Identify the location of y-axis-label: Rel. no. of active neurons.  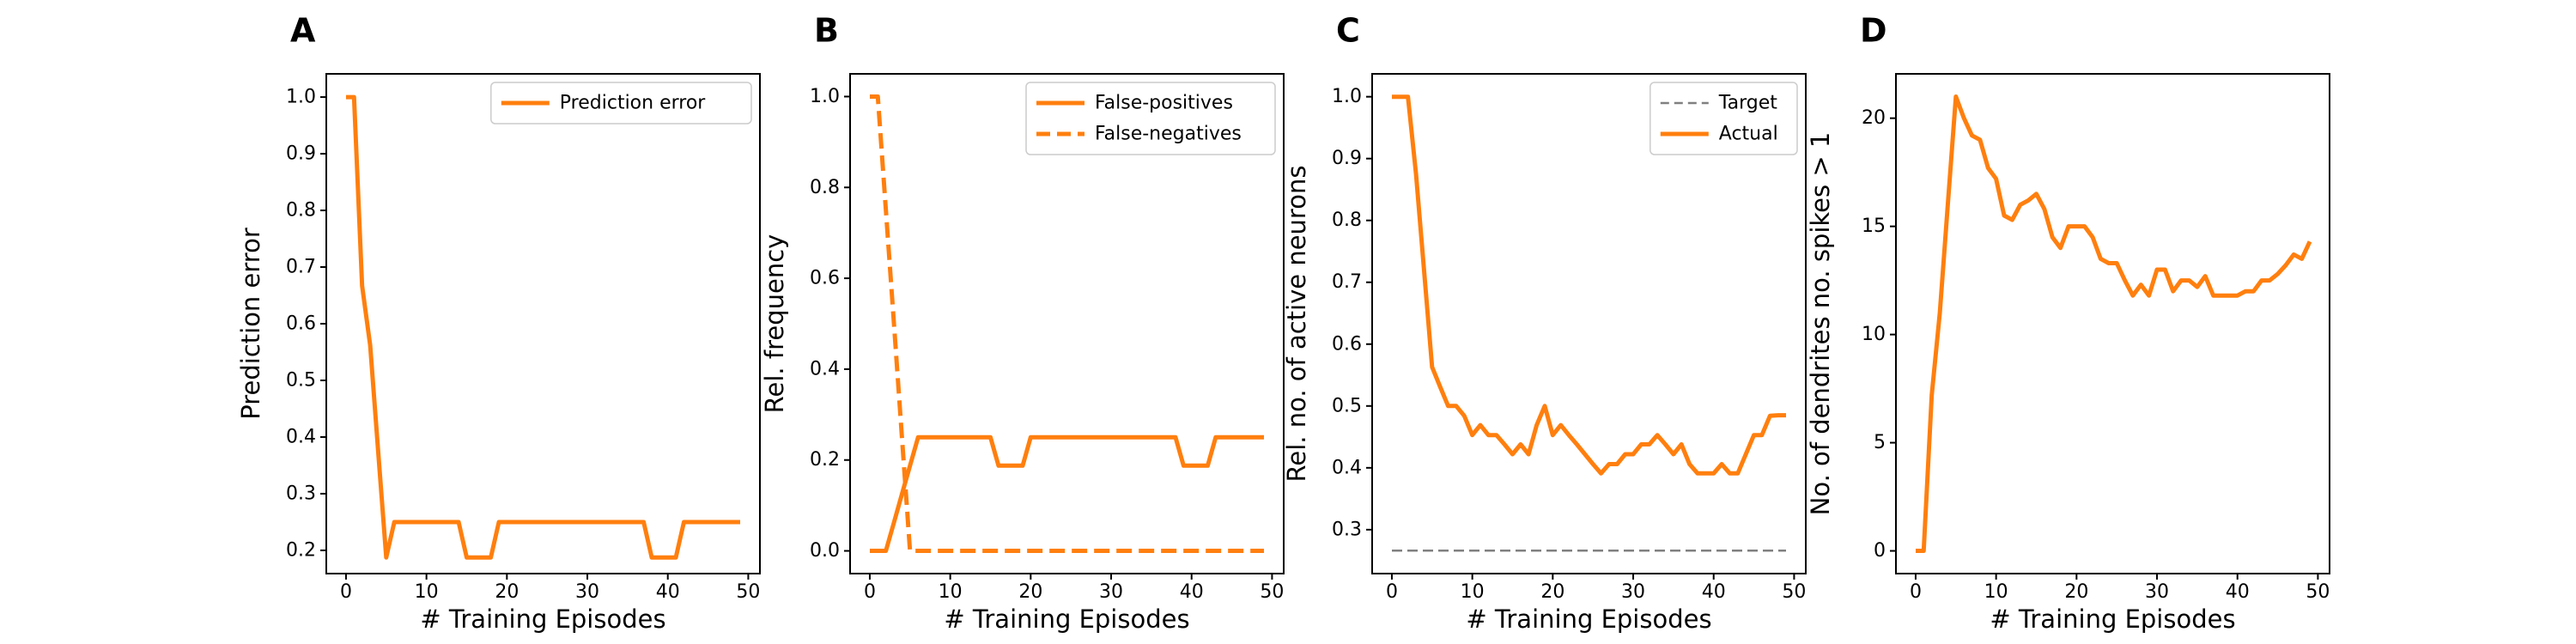
(1297, 324).